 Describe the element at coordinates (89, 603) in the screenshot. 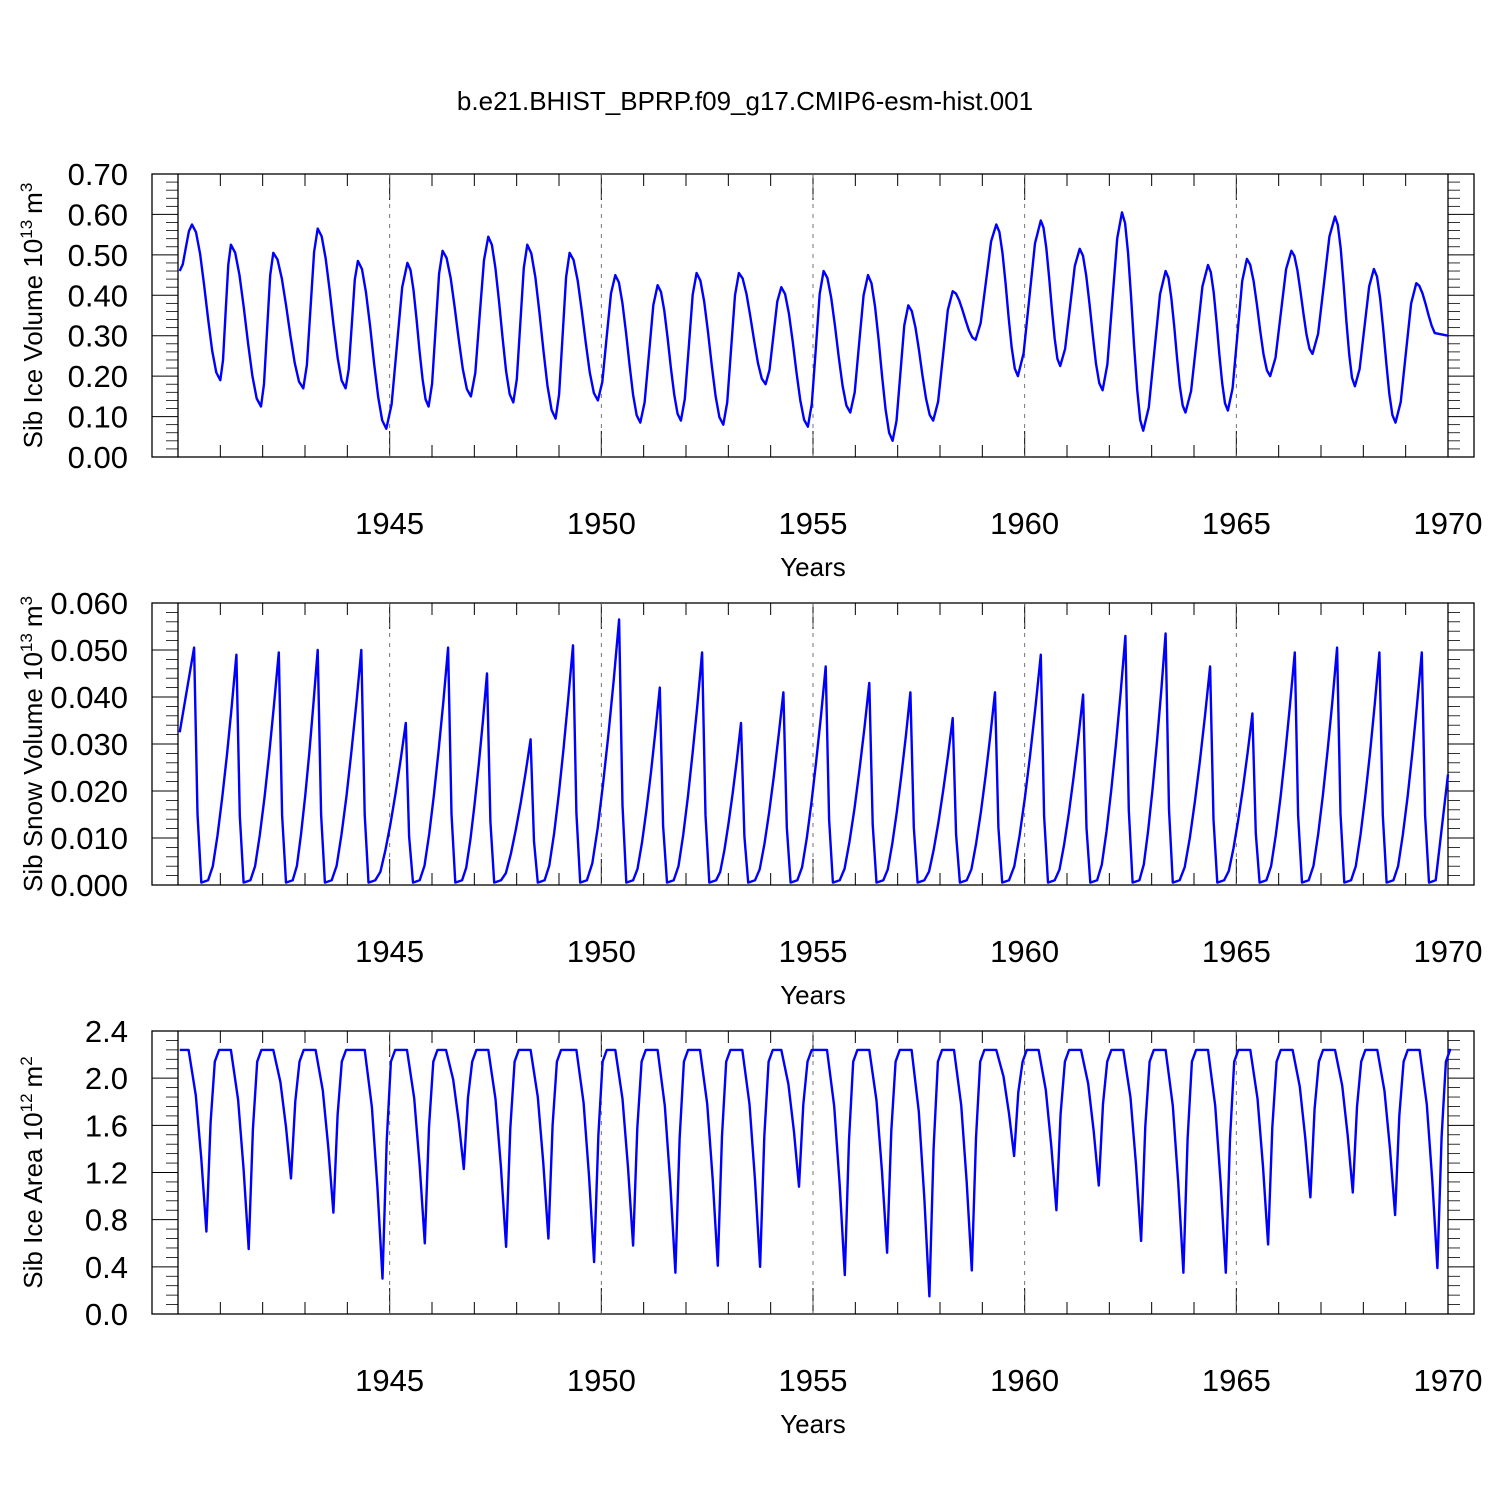

I see `y-tick-label: 0.060` at that location.